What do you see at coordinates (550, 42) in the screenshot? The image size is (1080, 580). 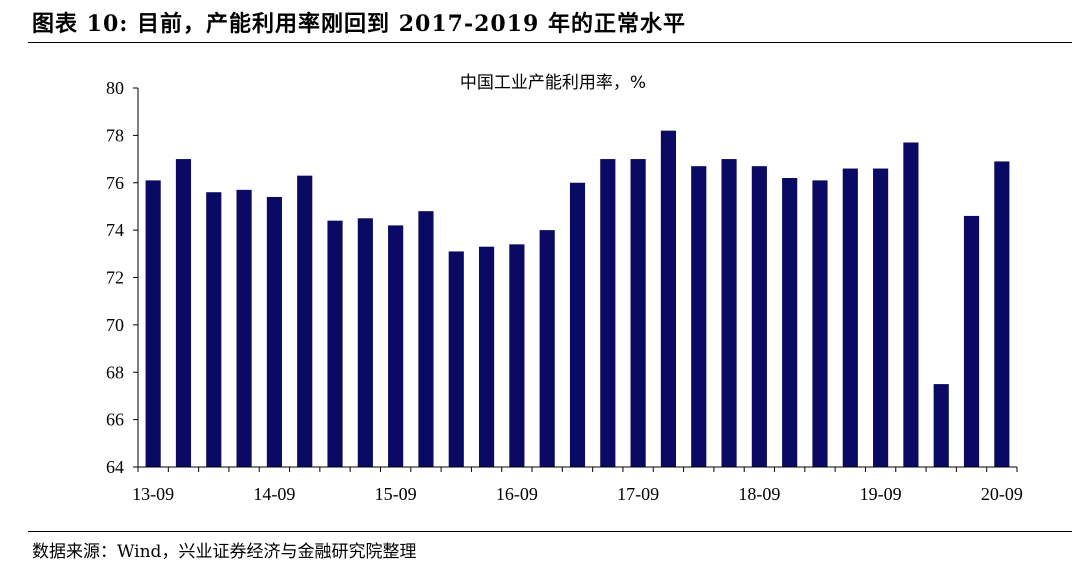 I see `title-rule` at bounding box center [550, 42].